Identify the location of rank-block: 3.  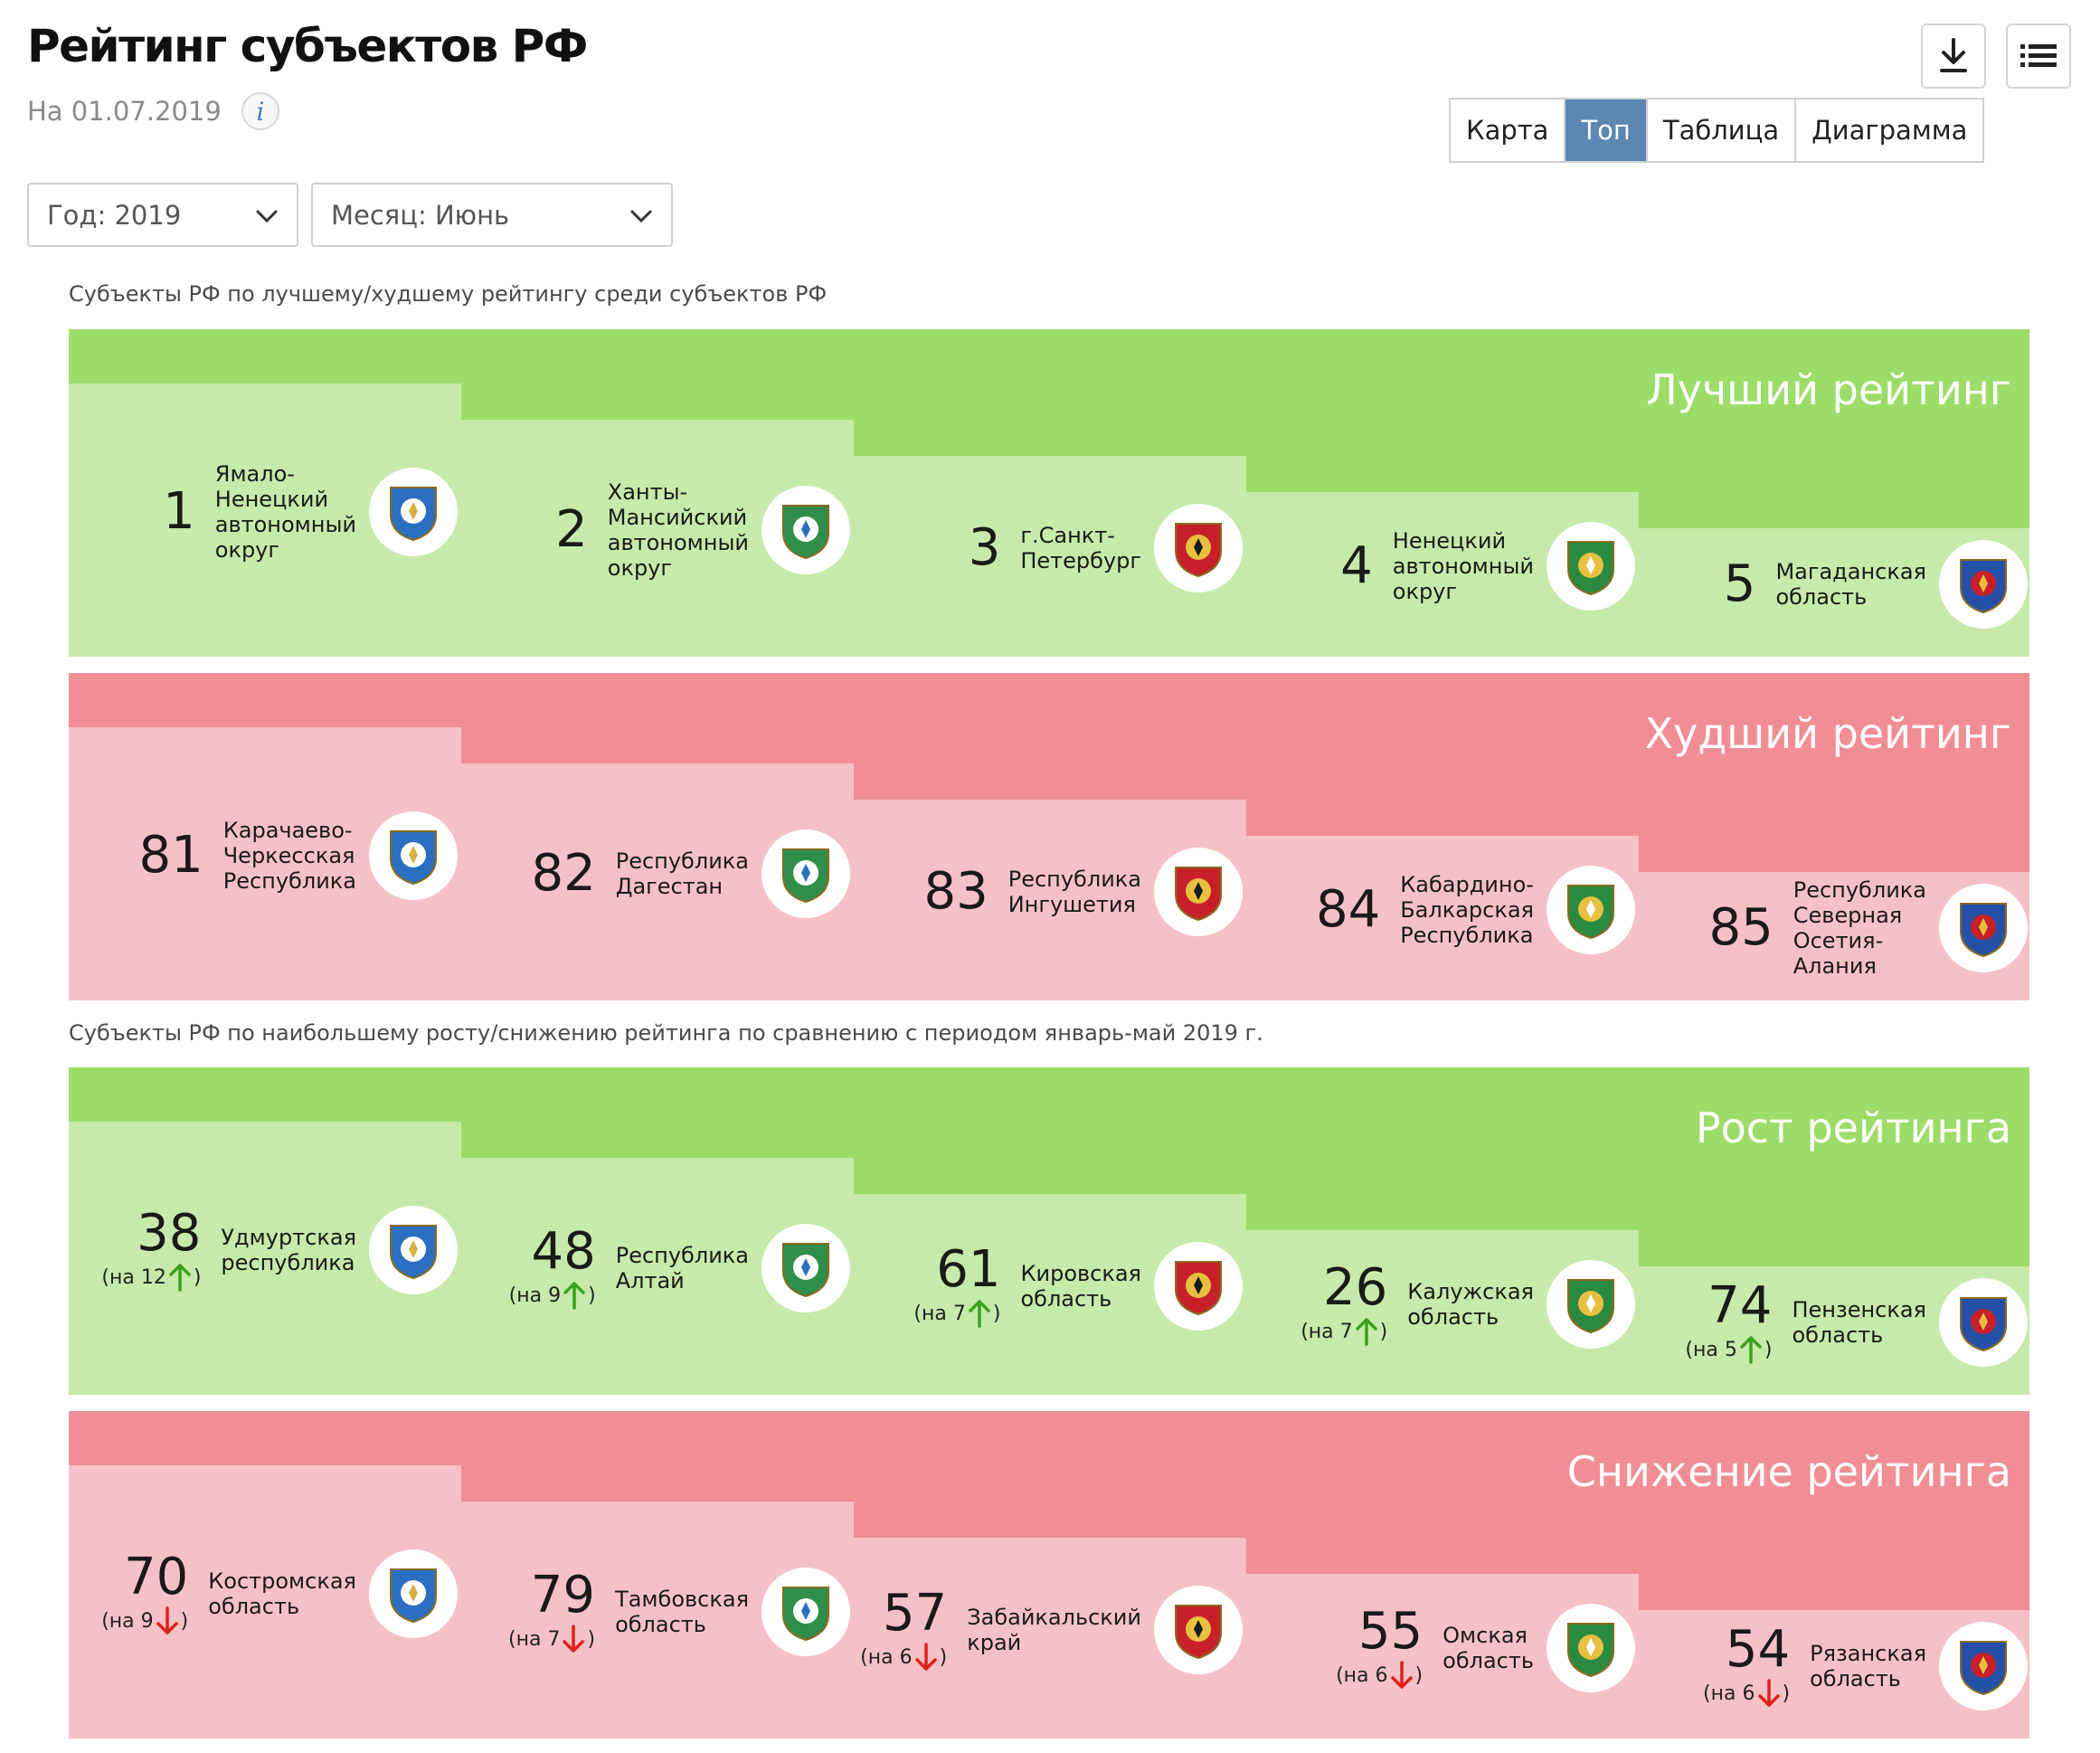
(985, 548).